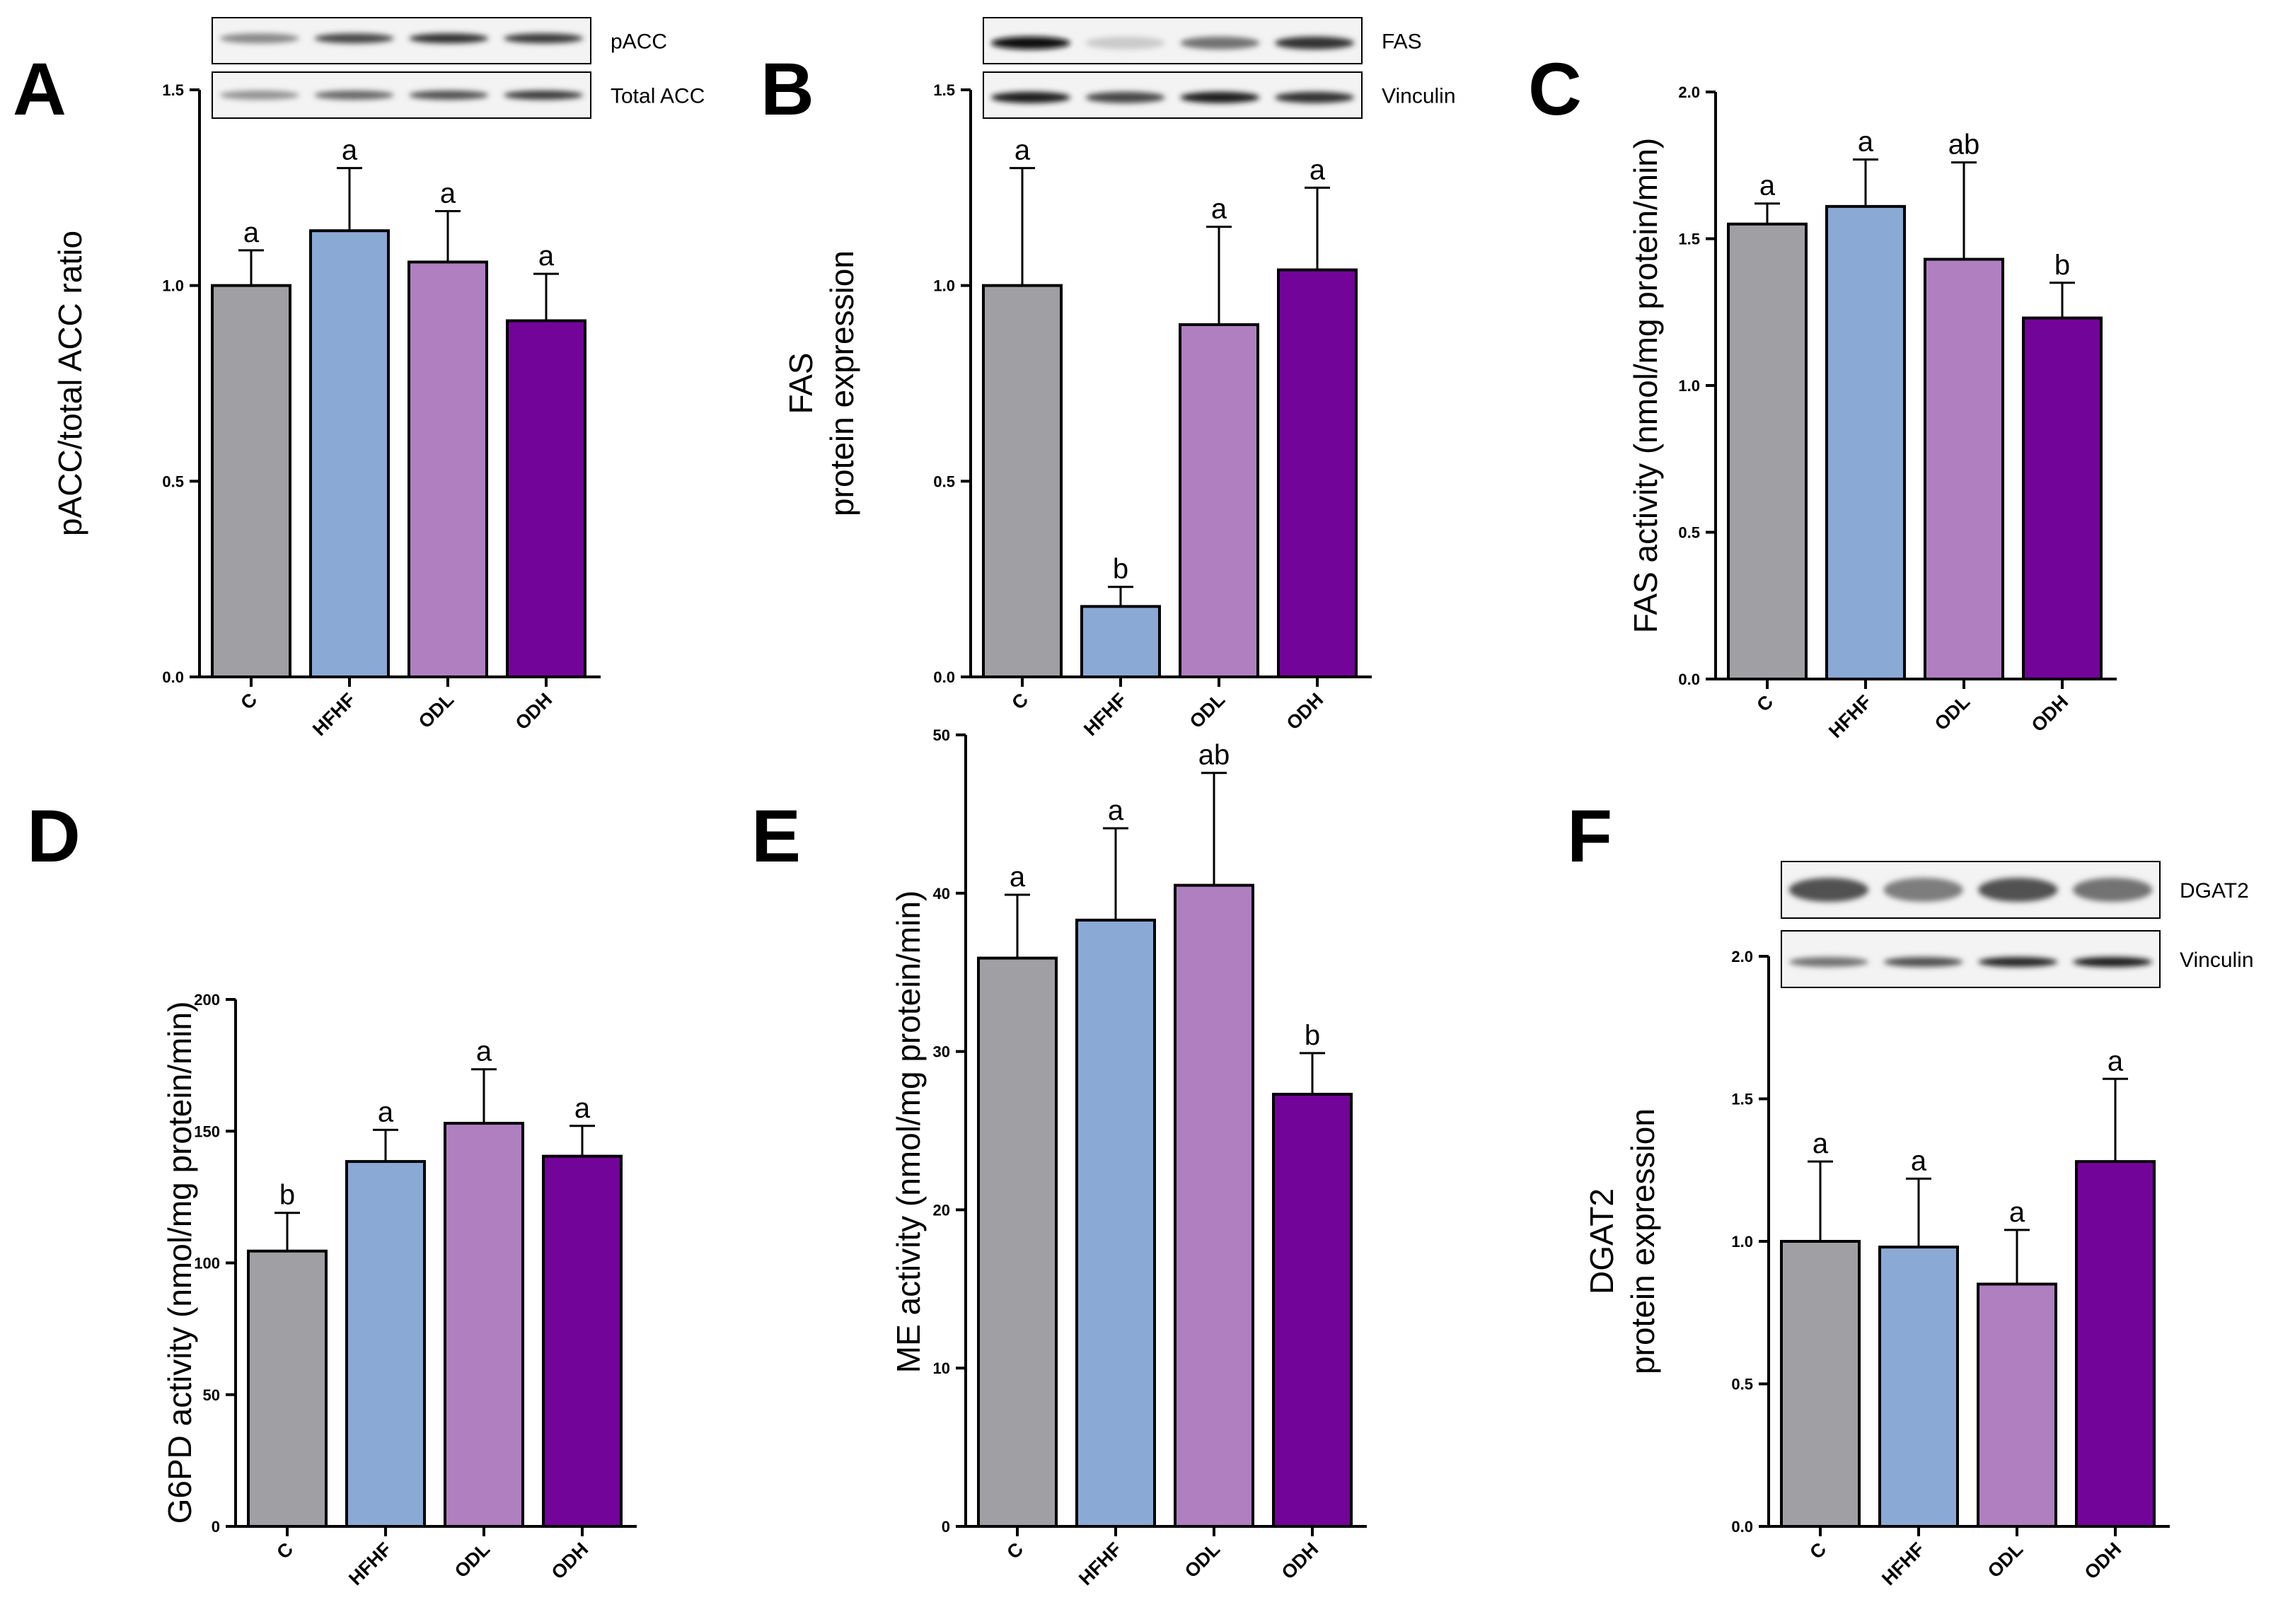 The height and width of the screenshot is (1624, 2295). I want to click on y-tick-label: 10, so click(941, 1368).